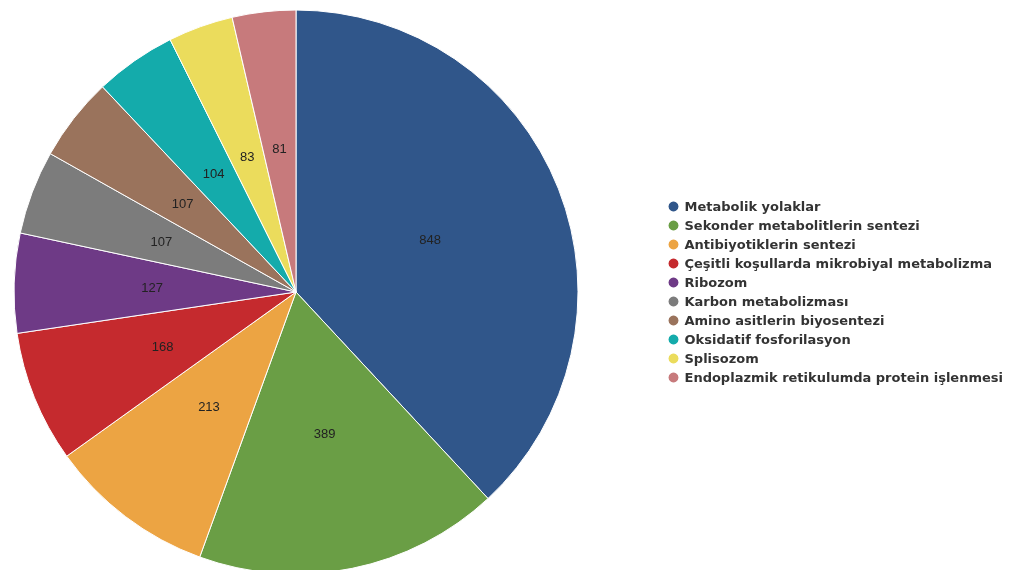  I want to click on legend-label: Amino asitlerin biyosentezi, so click(784, 320).